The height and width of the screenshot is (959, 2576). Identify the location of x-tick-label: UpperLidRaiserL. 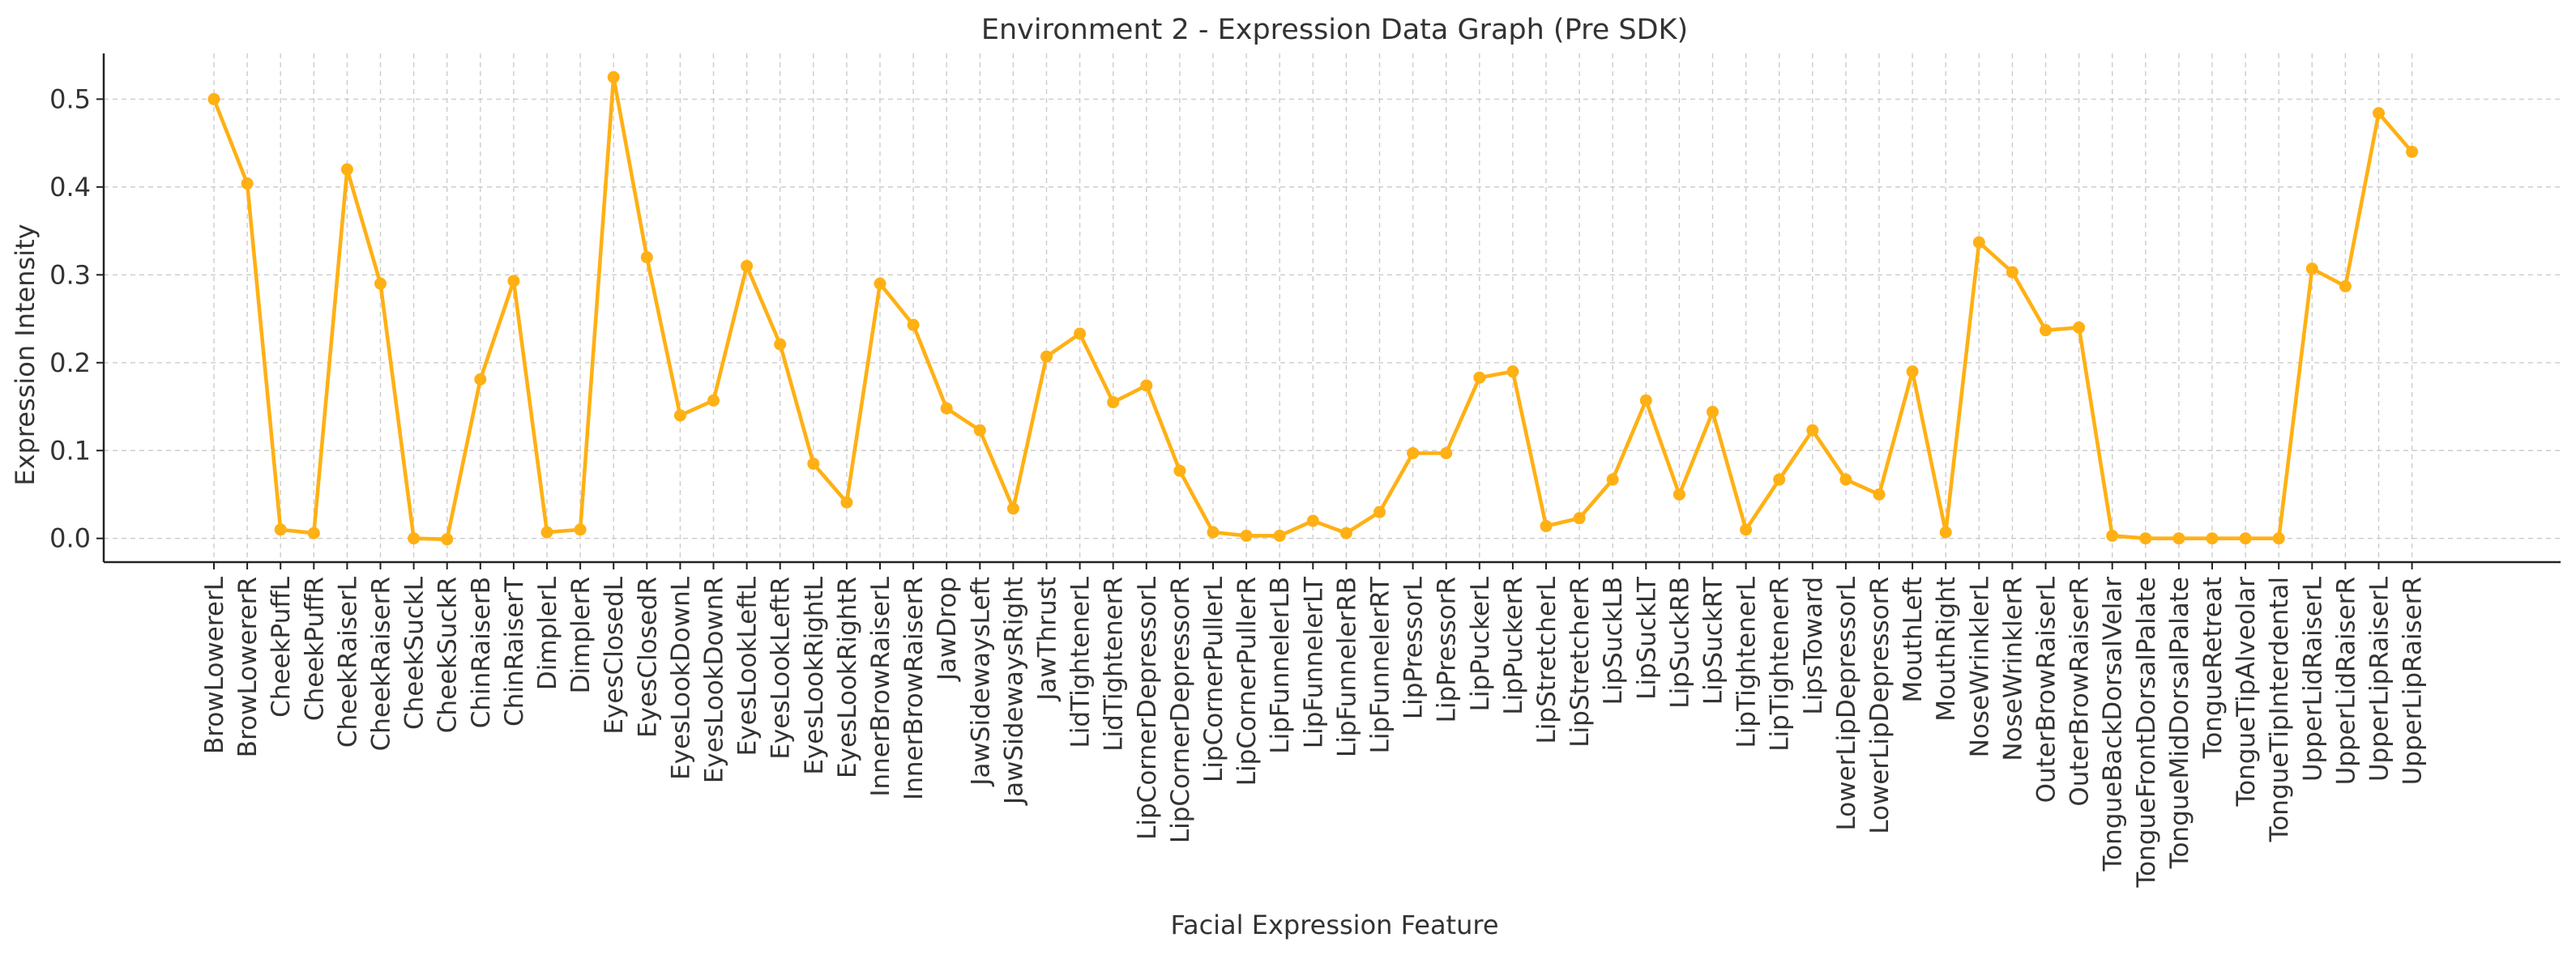
(2312, 679).